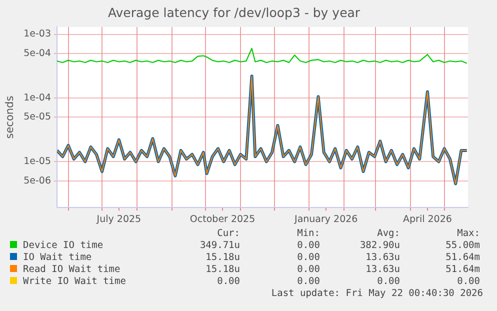 This screenshot has height=311, width=497. Describe the element at coordinates (223, 219) in the screenshot. I see `x-tick-label: October 2025` at that location.